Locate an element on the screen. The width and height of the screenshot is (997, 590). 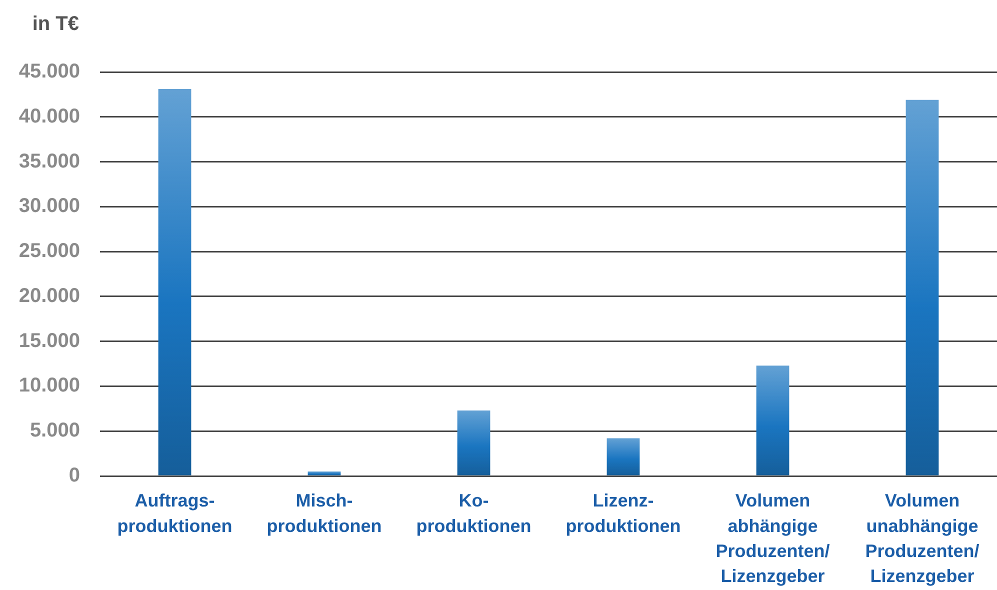
y-tick-label: 10.000 is located at coordinates (49, 385).